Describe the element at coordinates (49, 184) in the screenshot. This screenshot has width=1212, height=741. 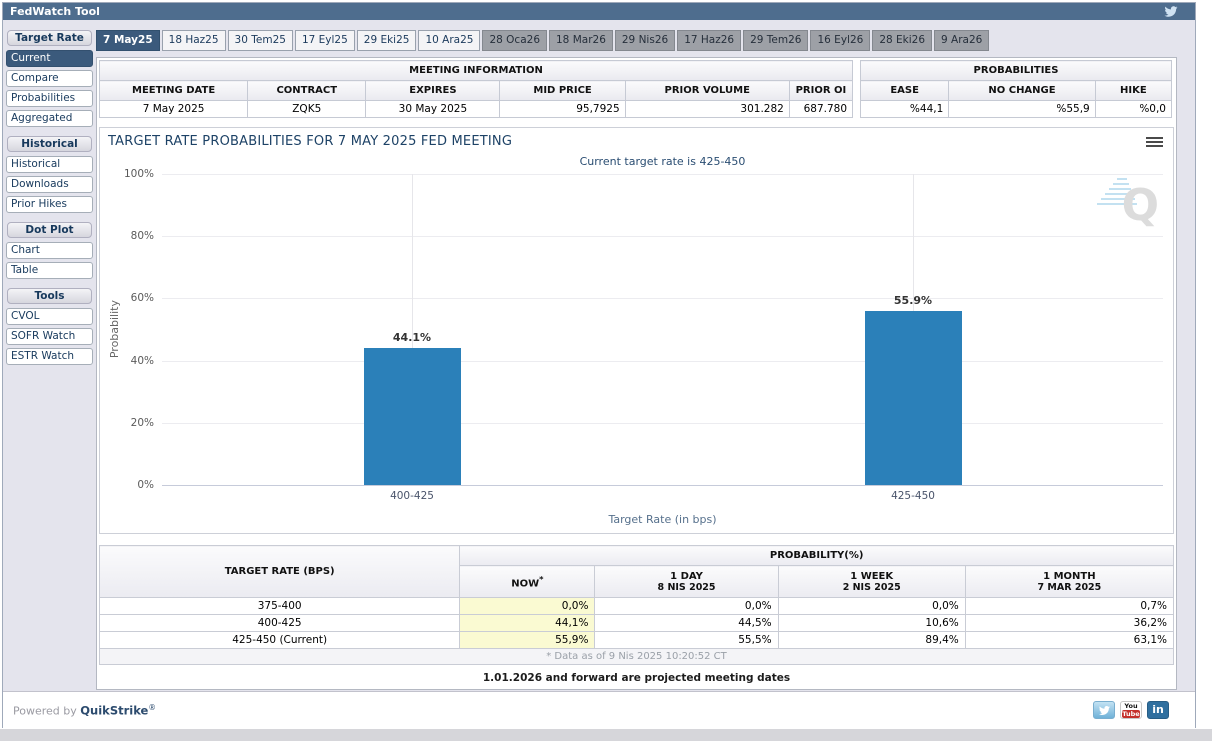
I see `sidebar-item-downloads: Downloads` at that location.